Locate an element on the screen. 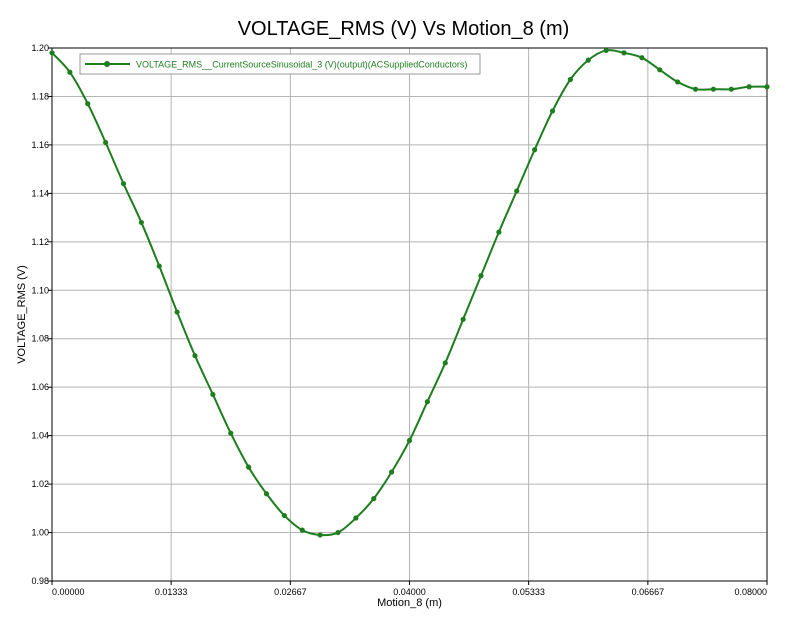 This screenshot has height=628, width=807. y-tick-label: 1.04 is located at coordinates (40, 436).